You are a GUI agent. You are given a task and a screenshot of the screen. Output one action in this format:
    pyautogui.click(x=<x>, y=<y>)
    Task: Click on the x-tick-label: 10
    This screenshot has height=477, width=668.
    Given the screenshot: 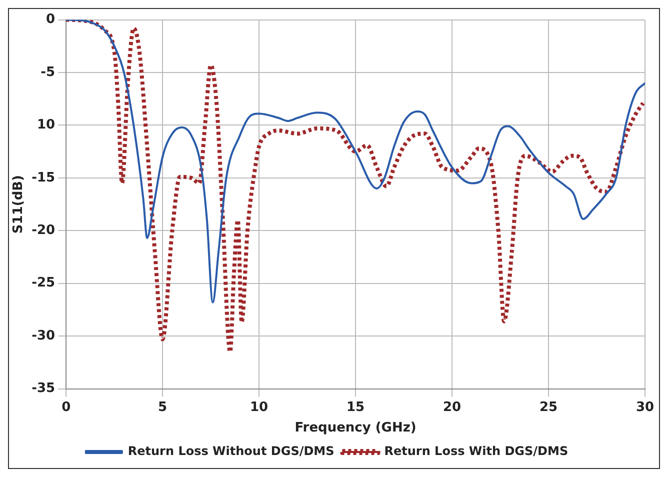 What is the action you would take?
    pyautogui.click(x=259, y=407)
    